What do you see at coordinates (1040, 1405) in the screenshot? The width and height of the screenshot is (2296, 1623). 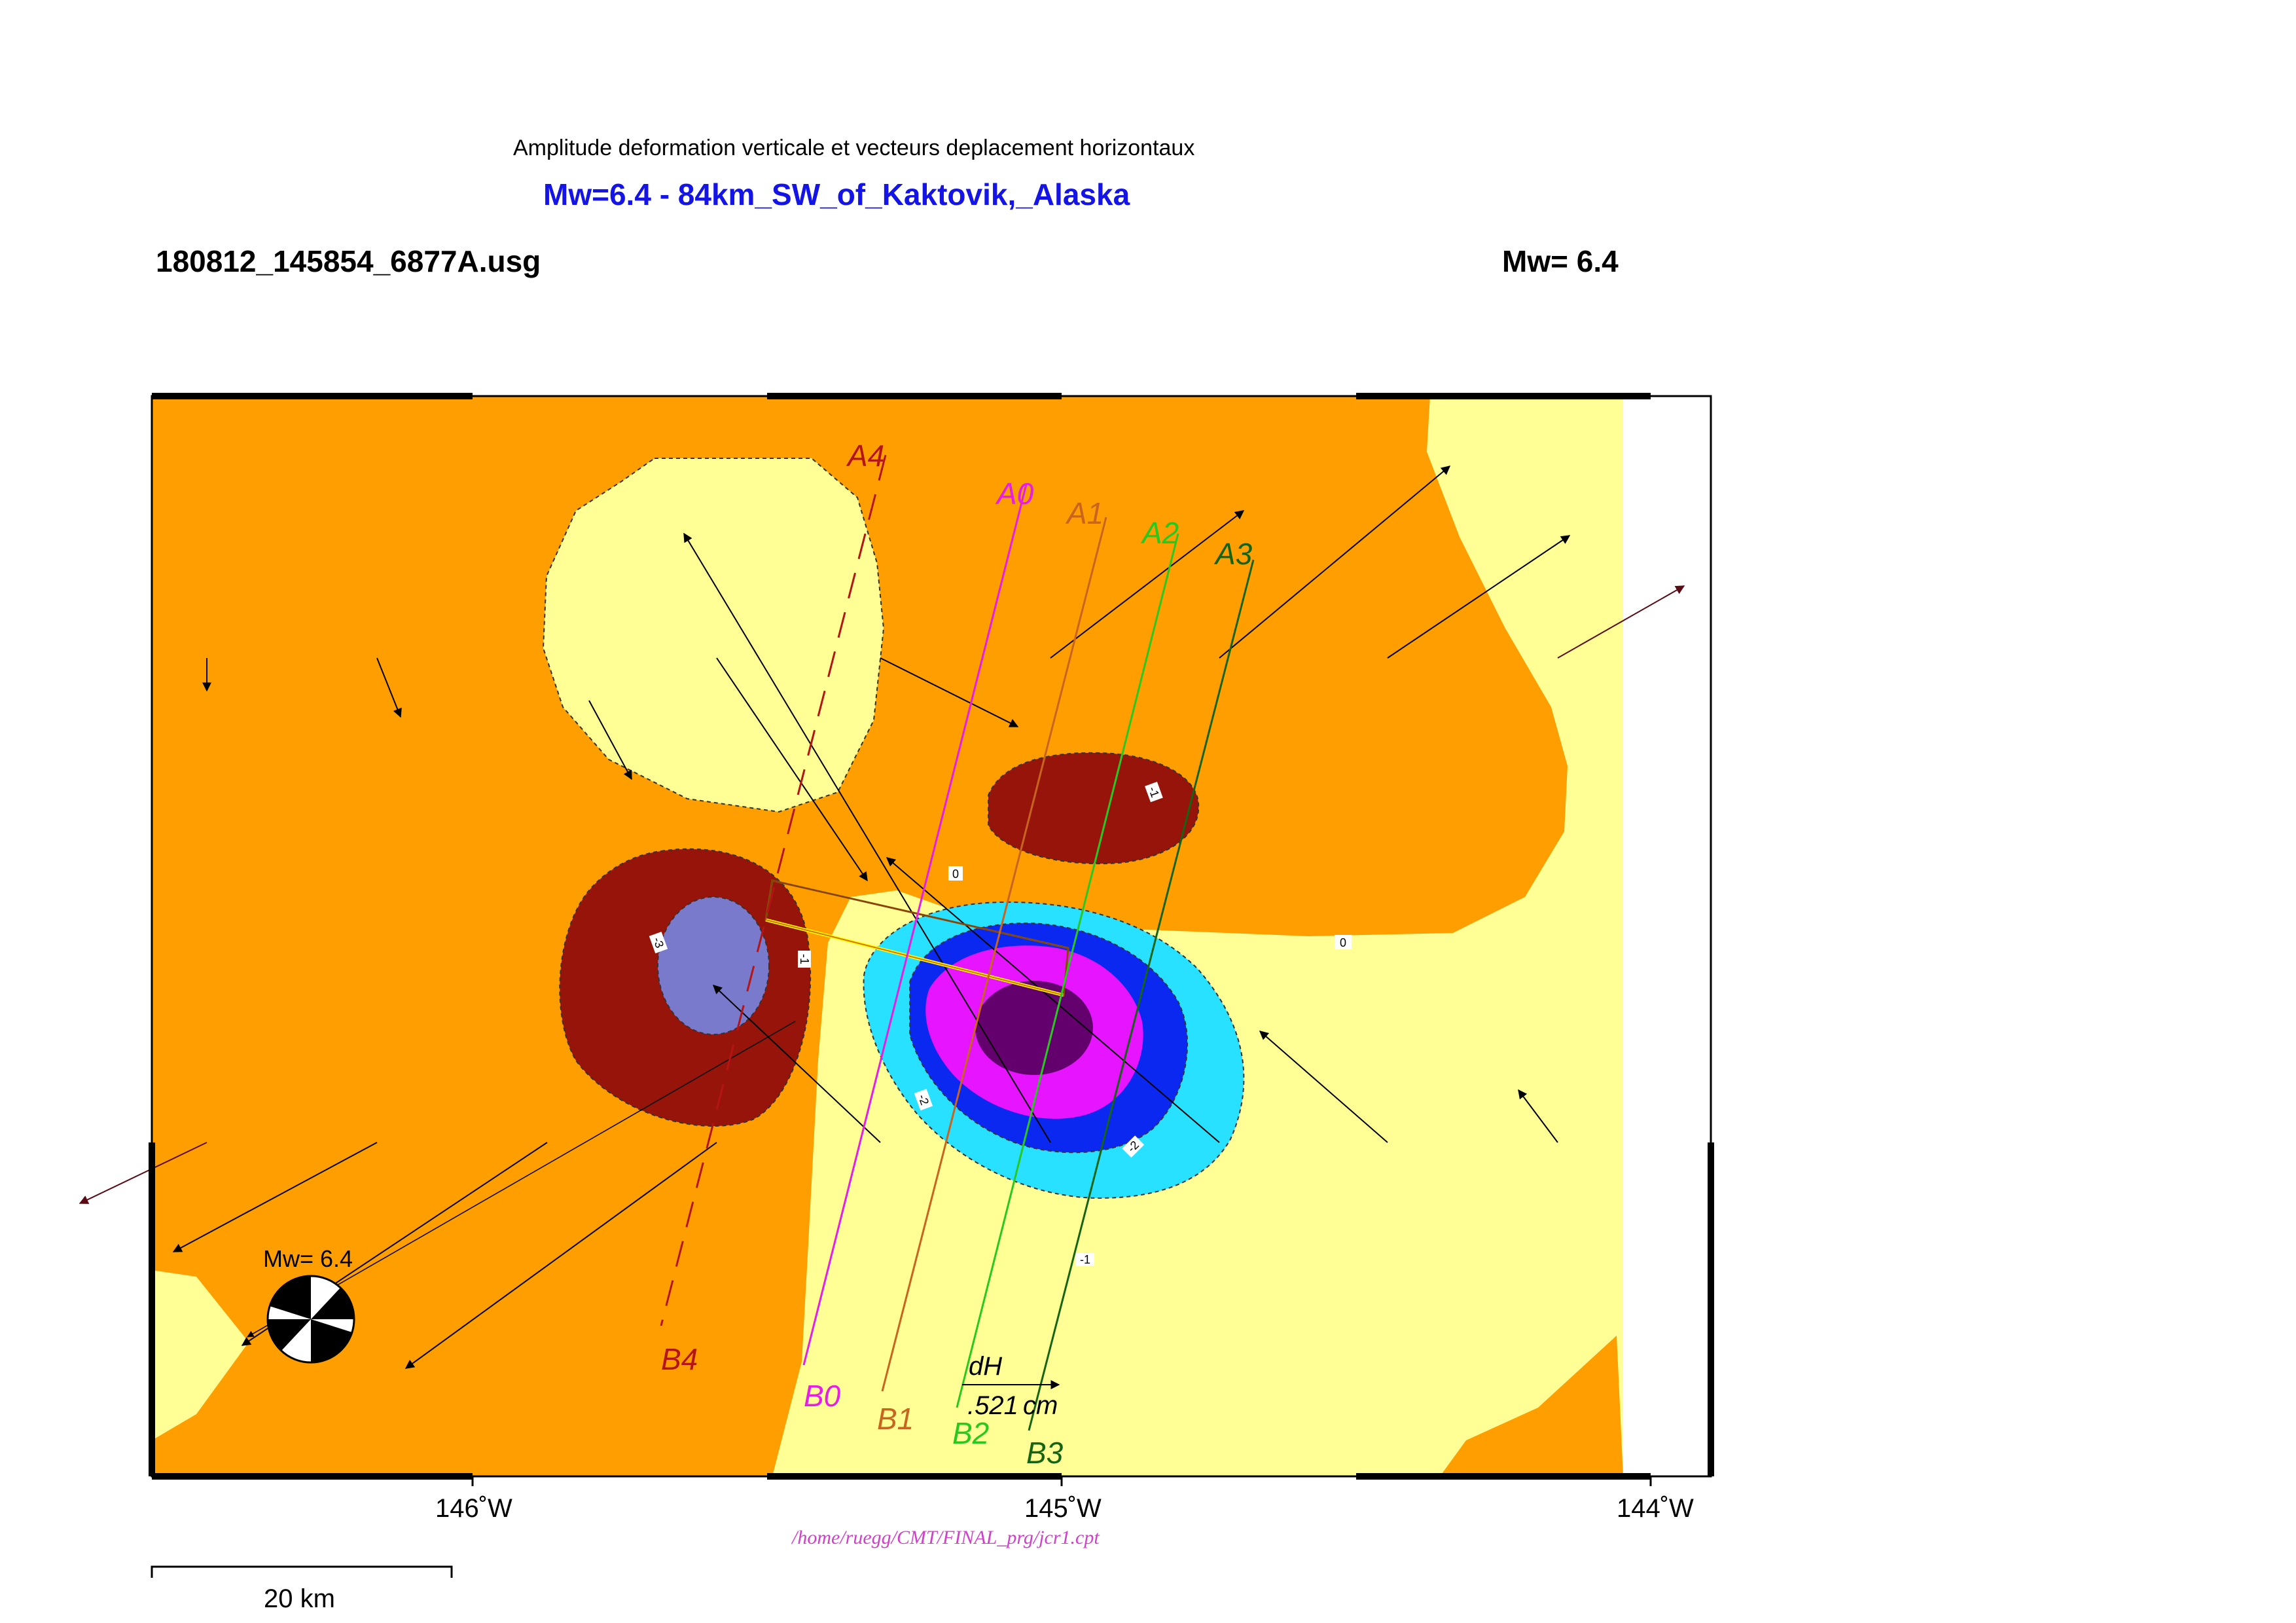 I see `vector-scale-unit: cm` at bounding box center [1040, 1405].